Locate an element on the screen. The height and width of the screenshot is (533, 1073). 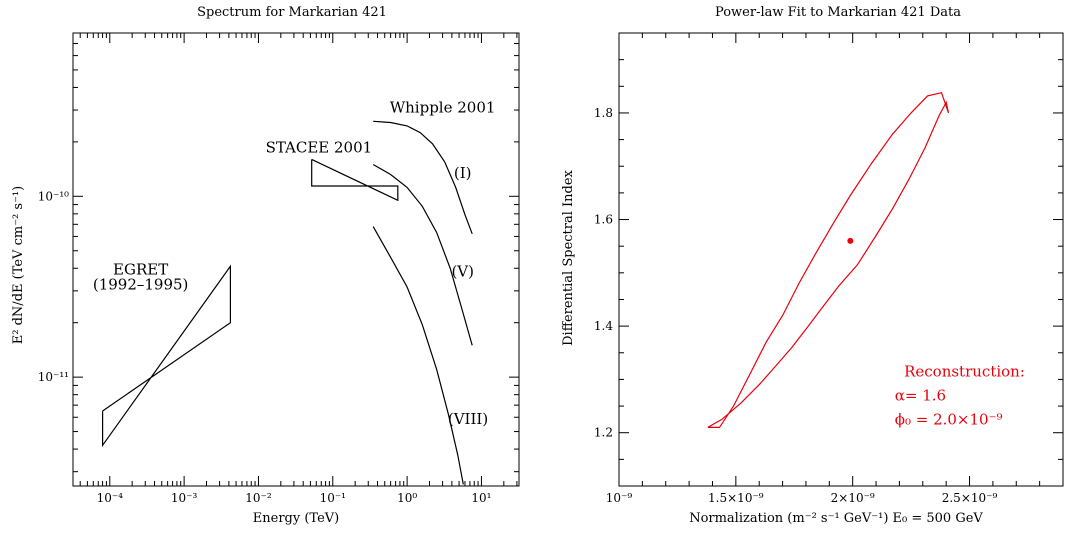
annotation: STACEE 2001 is located at coordinates (319, 147).